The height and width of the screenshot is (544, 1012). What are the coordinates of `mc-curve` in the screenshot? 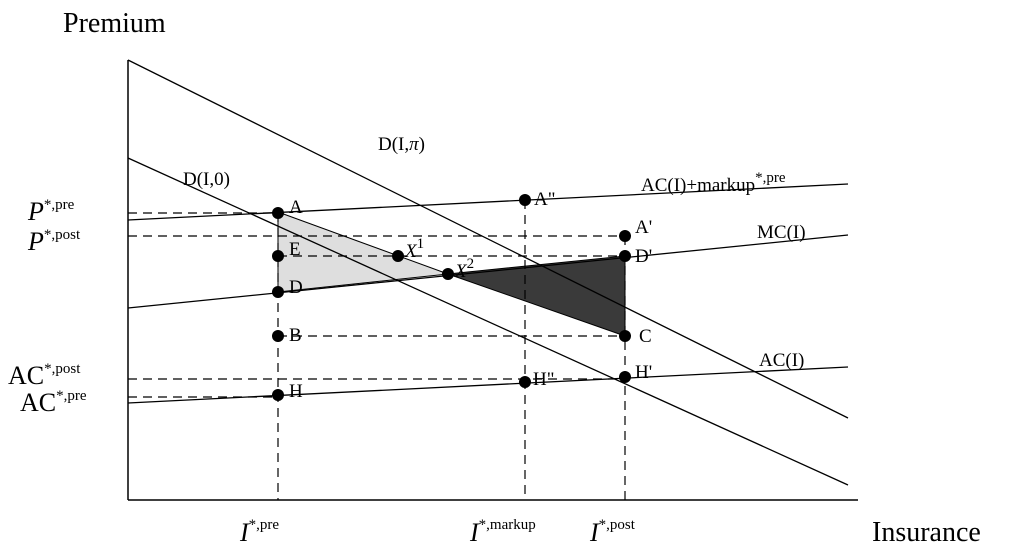 It's located at (488, 271).